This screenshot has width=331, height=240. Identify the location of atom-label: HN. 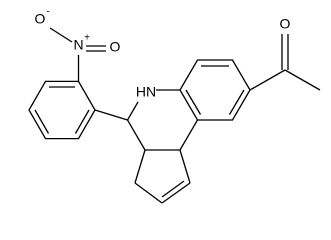
(146, 92).